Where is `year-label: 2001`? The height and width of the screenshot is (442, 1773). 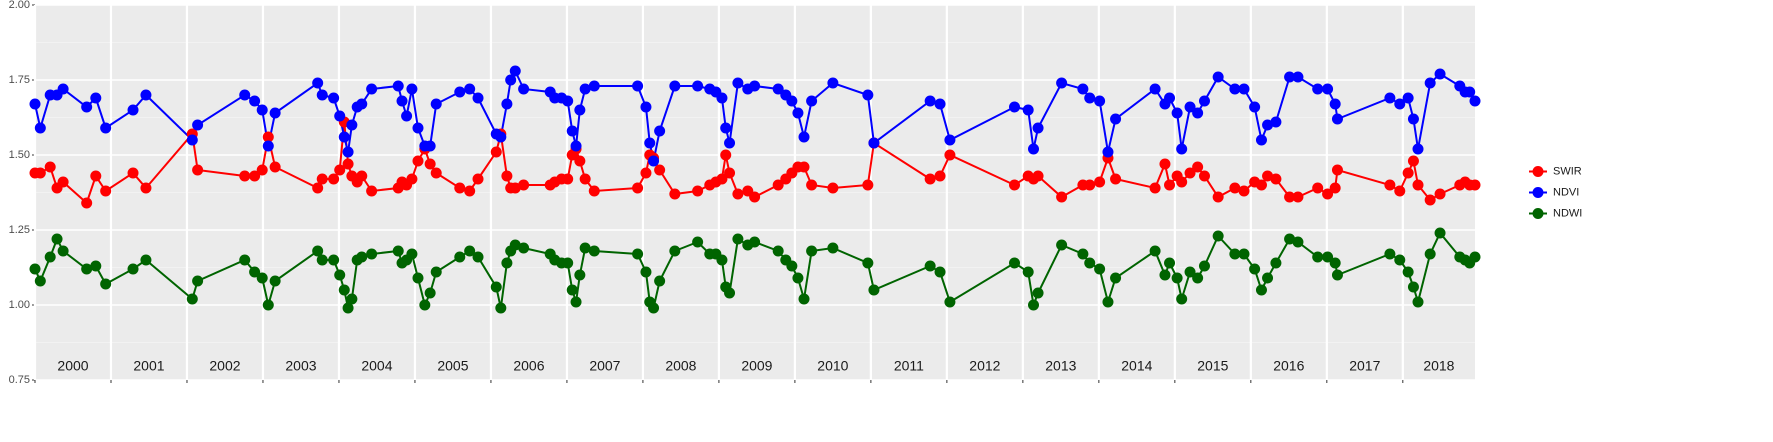 year-label: 2001 is located at coordinates (148, 366).